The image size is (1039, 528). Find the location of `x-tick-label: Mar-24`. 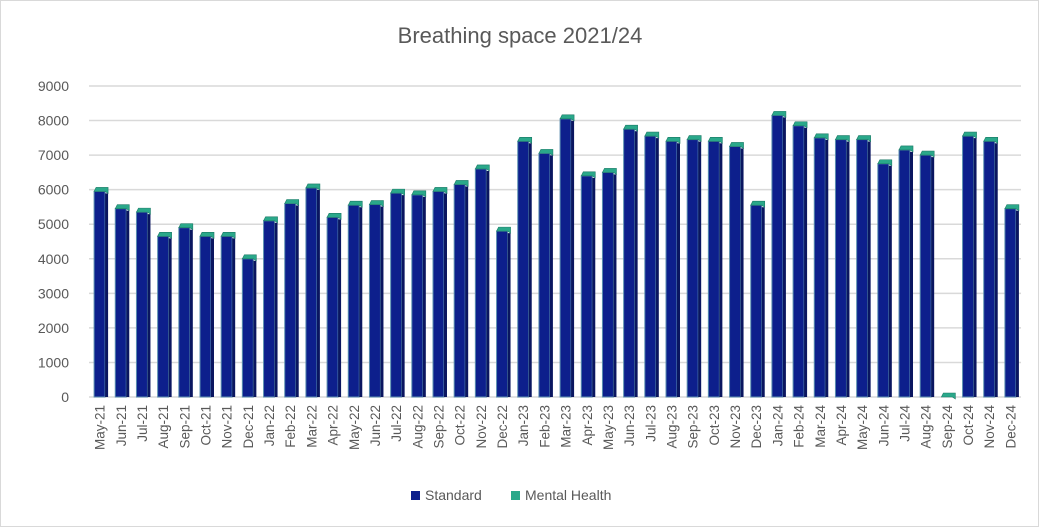

x-tick-label: Mar-24 is located at coordinates (820, 426).